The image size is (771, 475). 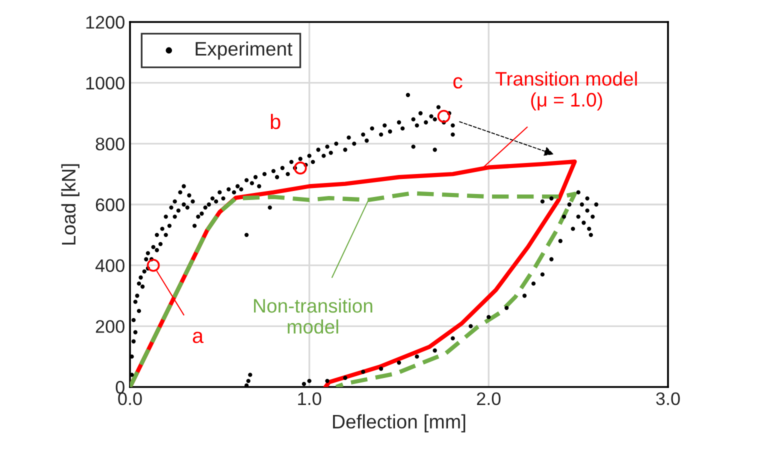 I want to click on annotation: c, so click(x=457, y=83).